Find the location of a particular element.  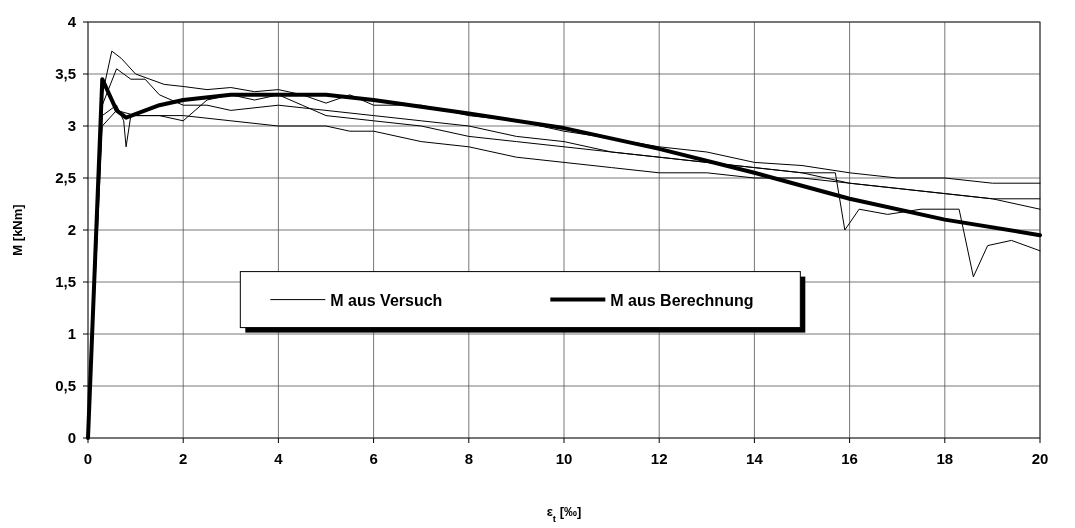

x-tick-label: 14 is located at coordinates (755, 458).